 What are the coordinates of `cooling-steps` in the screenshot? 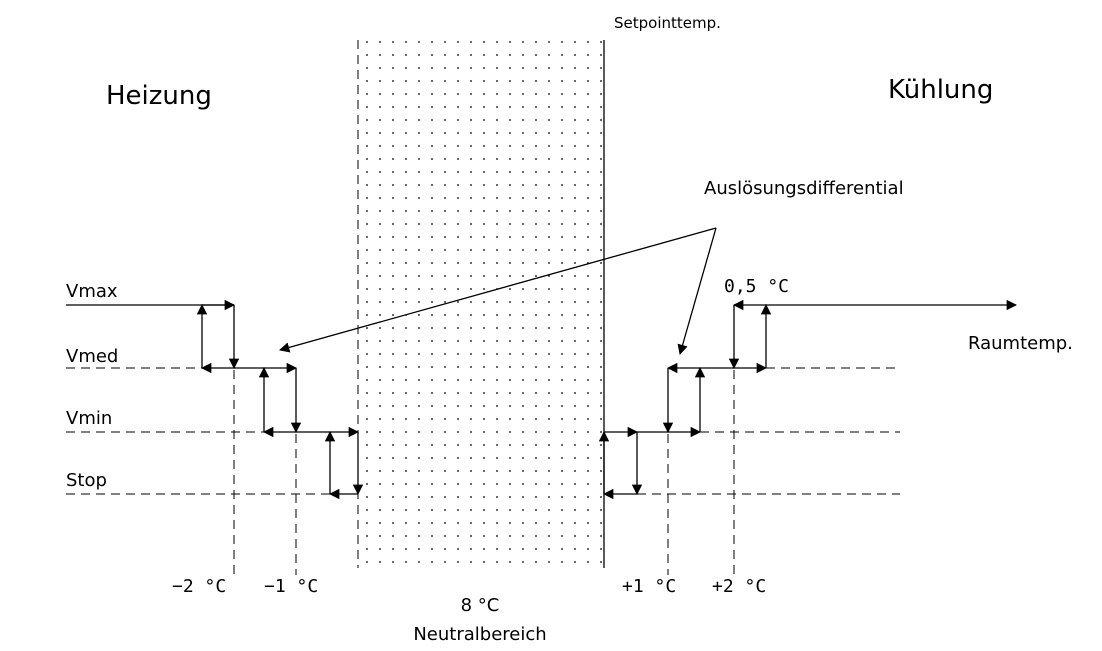 It's located at (685, 399).